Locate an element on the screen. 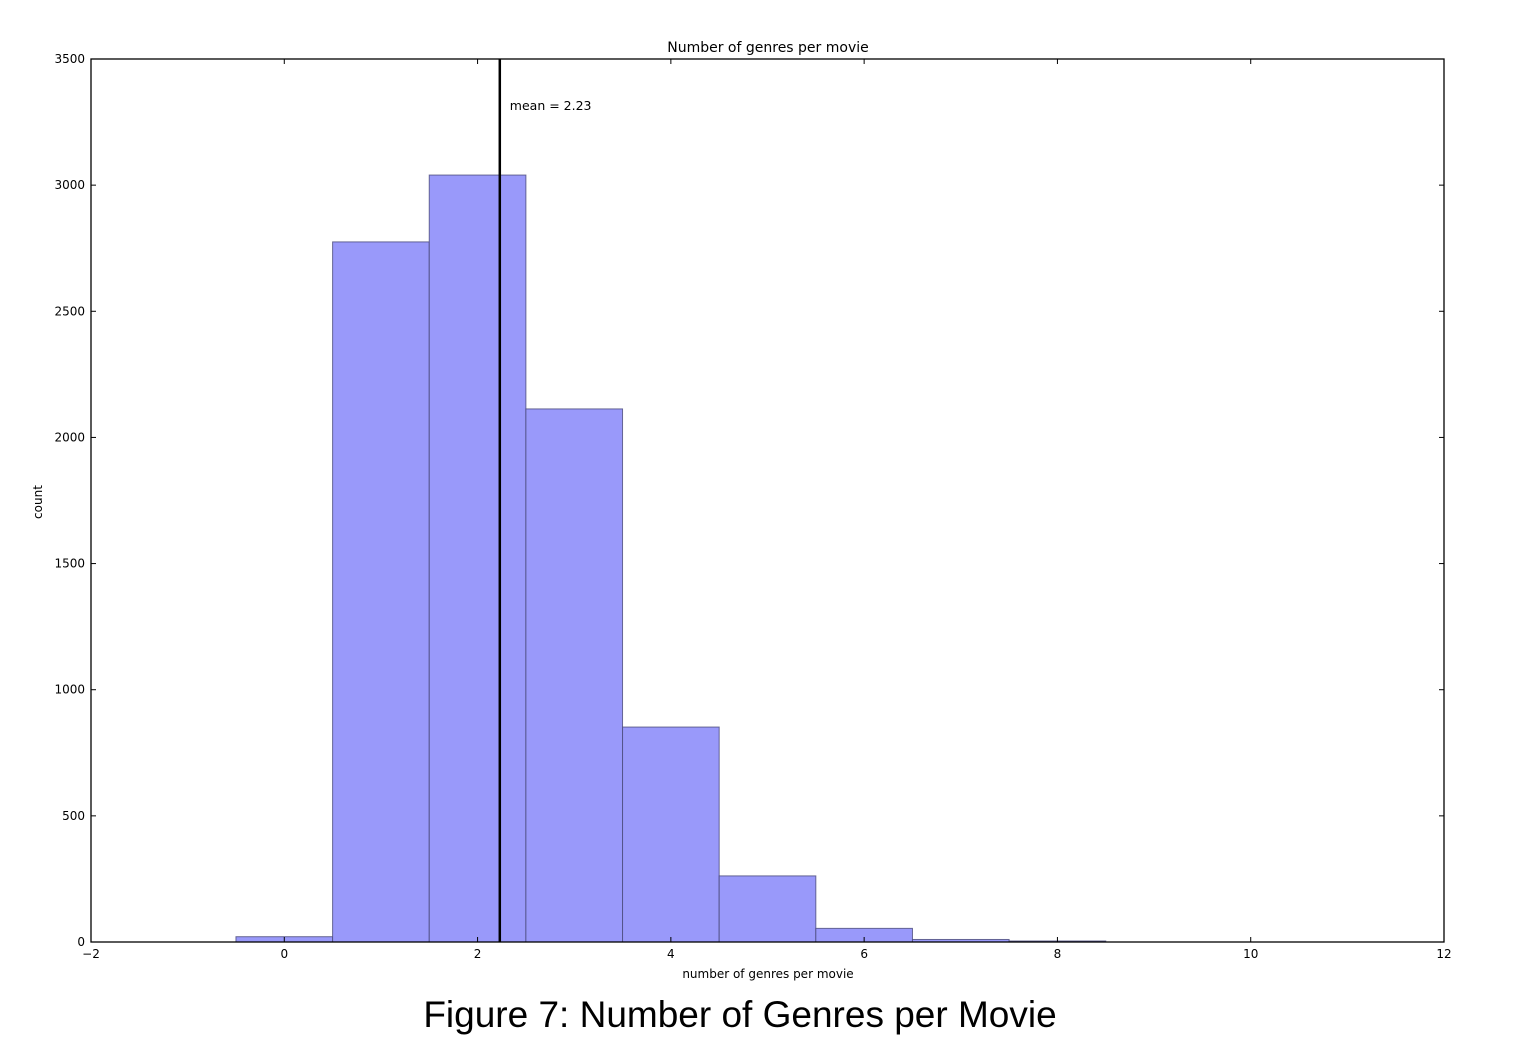 This screenshot has height=1060, width=1526. y-tick-label: 1000 is located at coordinates (69, 690).